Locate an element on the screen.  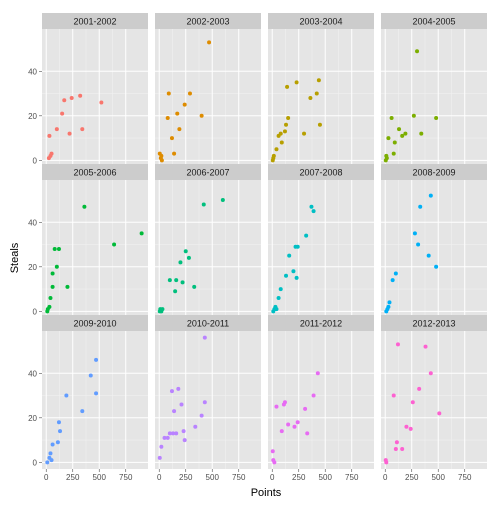
facet-panel: 2004-2005 is located at coordinates (434, 90).